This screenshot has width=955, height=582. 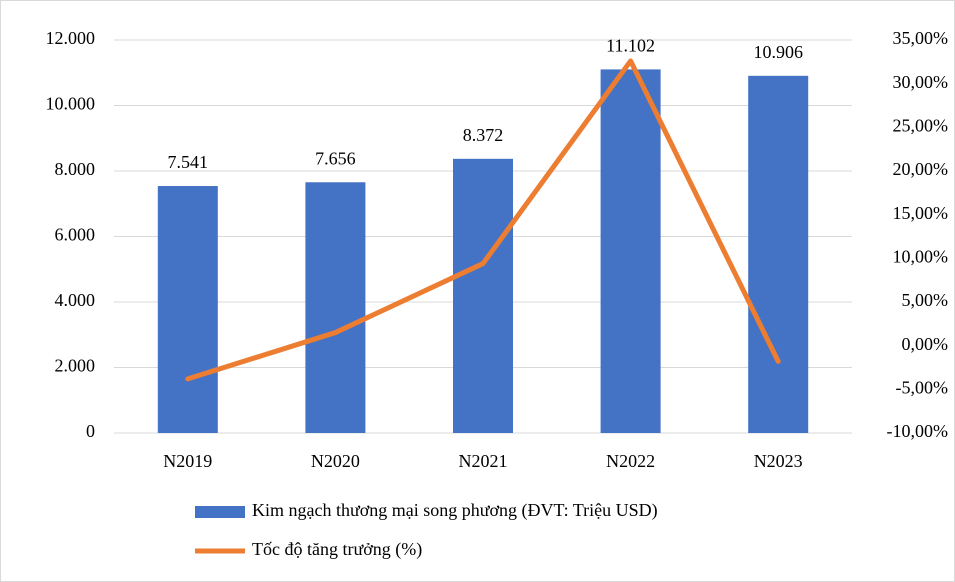 What do you see at coordinates (925, 300) in the screenshot?
I see `y2-tick-label: 5,00%` at bounding box center [925, 300].